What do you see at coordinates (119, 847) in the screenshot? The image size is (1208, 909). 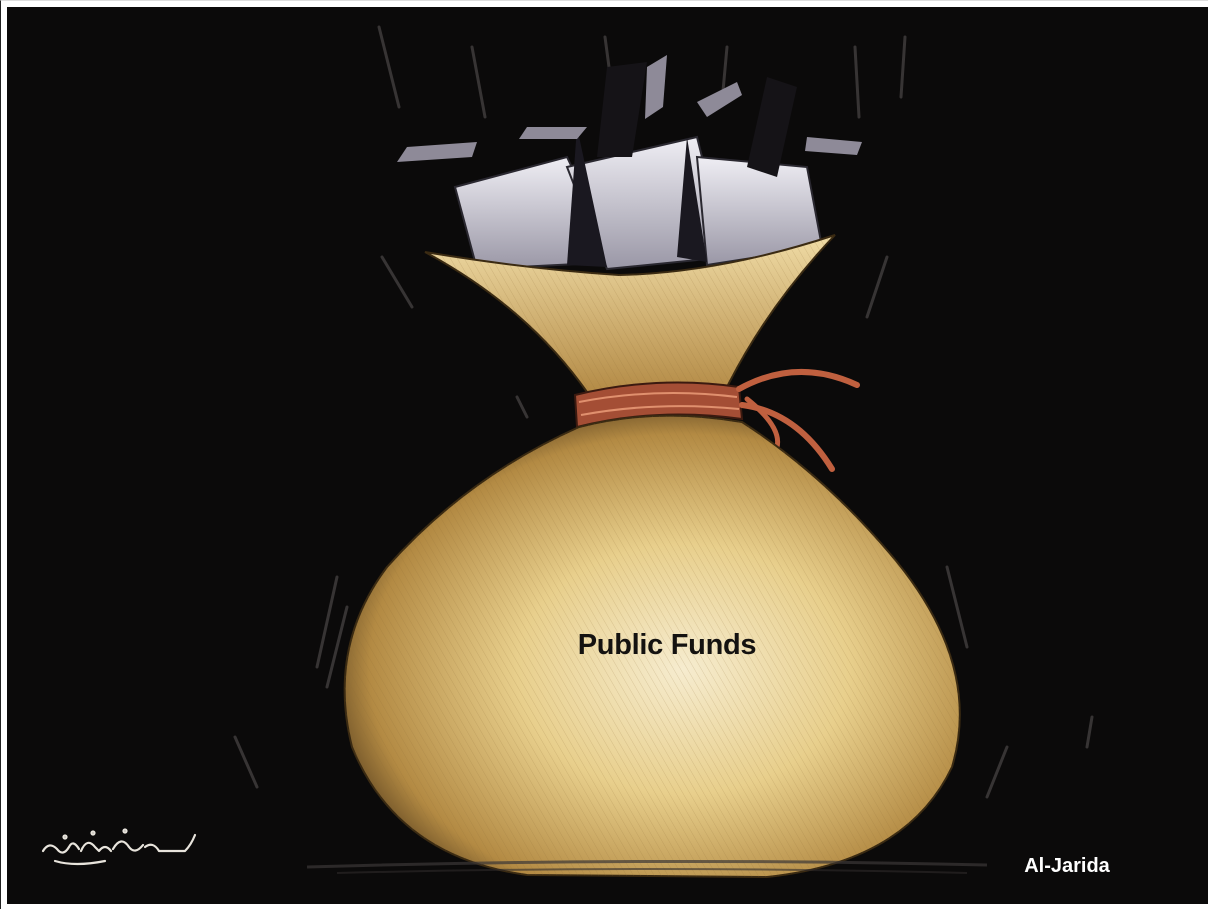 I see `signature-icon` at bounding box center [119, 847].